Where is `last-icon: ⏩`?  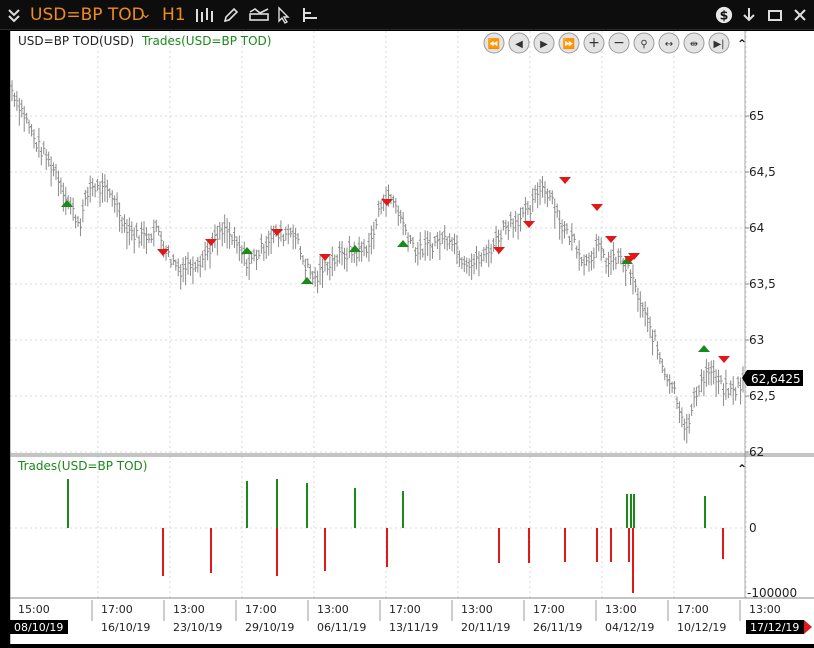
last-icon: ⏩ is located at coordinates (569, 43).